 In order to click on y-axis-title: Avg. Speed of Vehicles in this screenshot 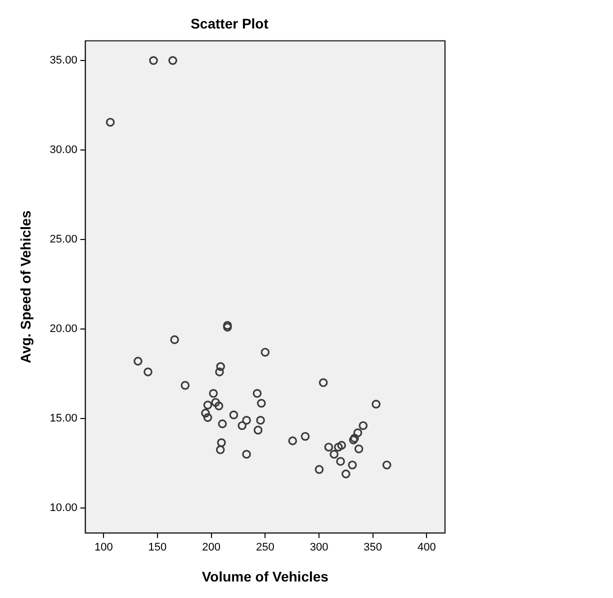, I will do `click(25, 287)`.